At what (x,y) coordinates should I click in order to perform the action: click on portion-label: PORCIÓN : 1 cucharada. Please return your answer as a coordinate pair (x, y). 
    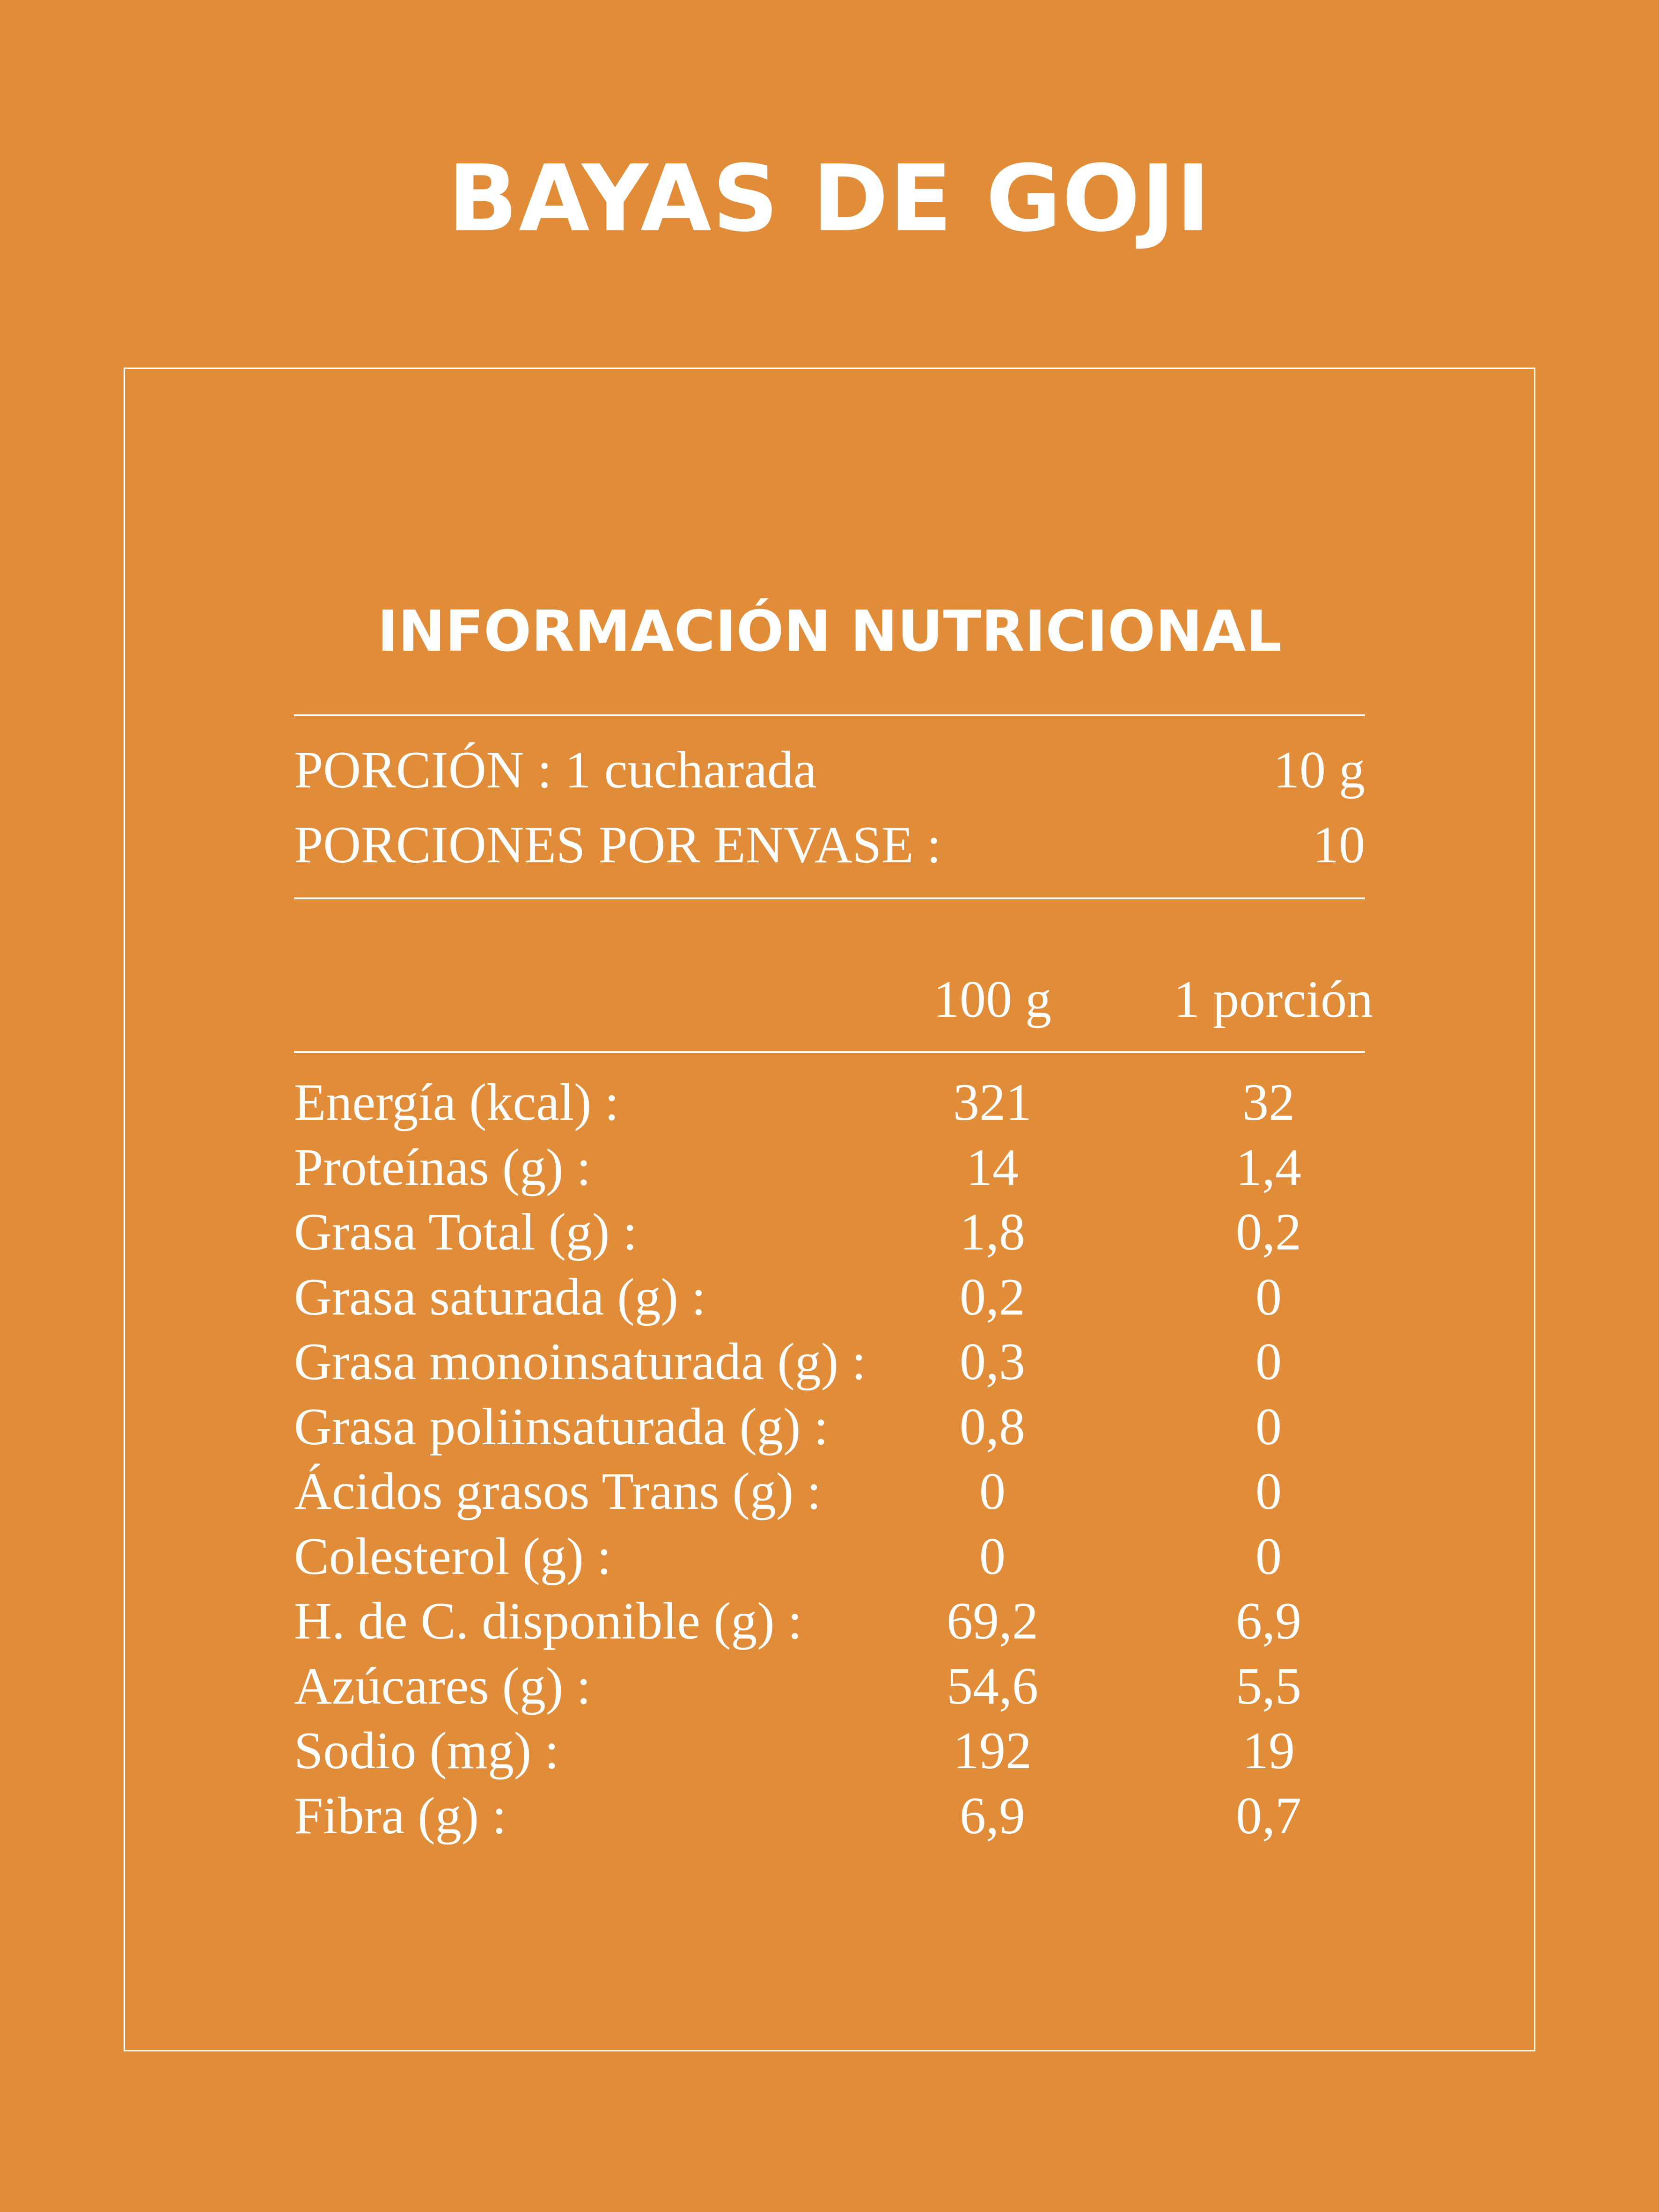
    Looking at the image, I should click on (555, 770).